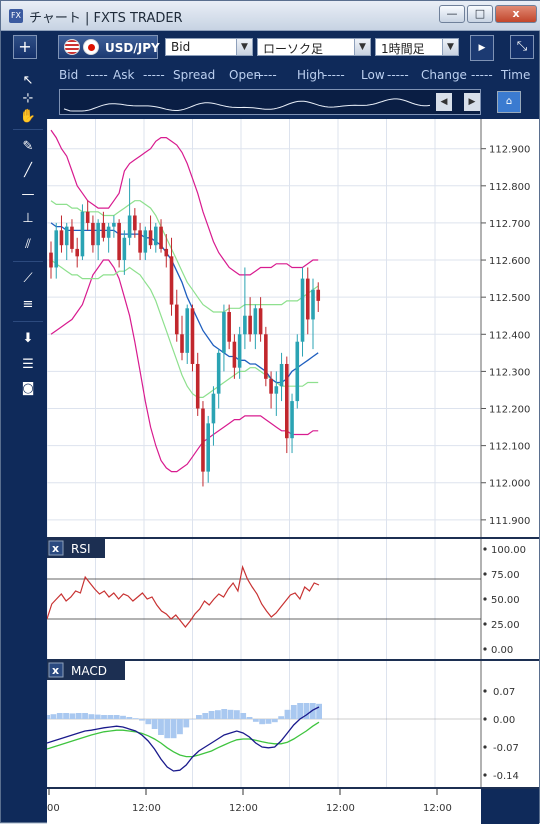 The width and height of the screenshot is (540, 824). I want to click on window-title: チャート | FXTS TRADER, so click(106, 18).